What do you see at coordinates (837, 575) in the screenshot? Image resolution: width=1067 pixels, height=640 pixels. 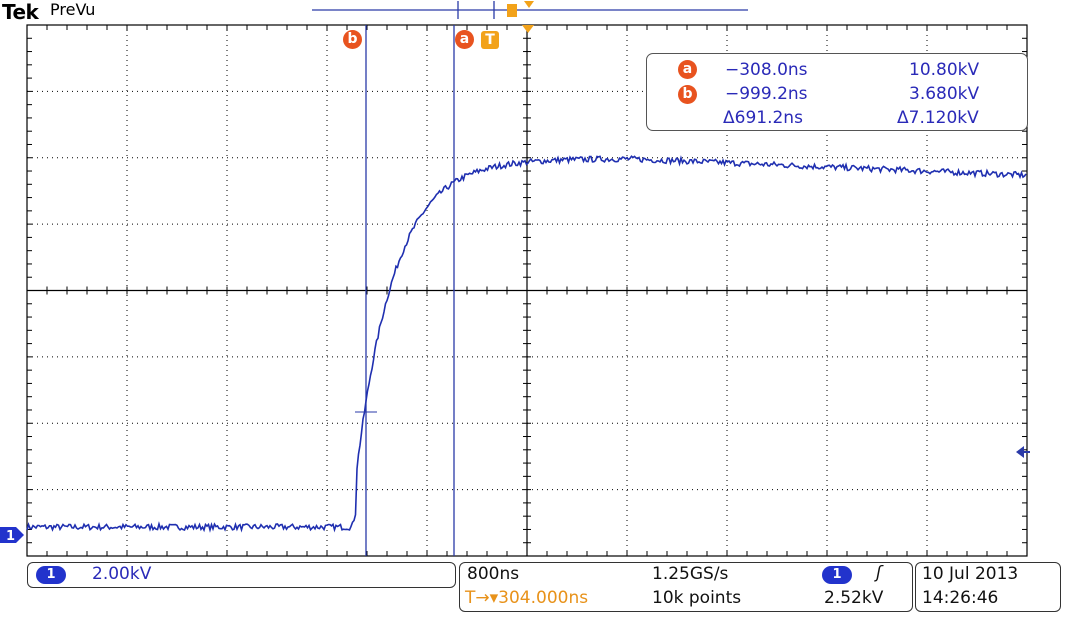 I see `trigger-source-badge: 1` at bounding box center [837, 575].